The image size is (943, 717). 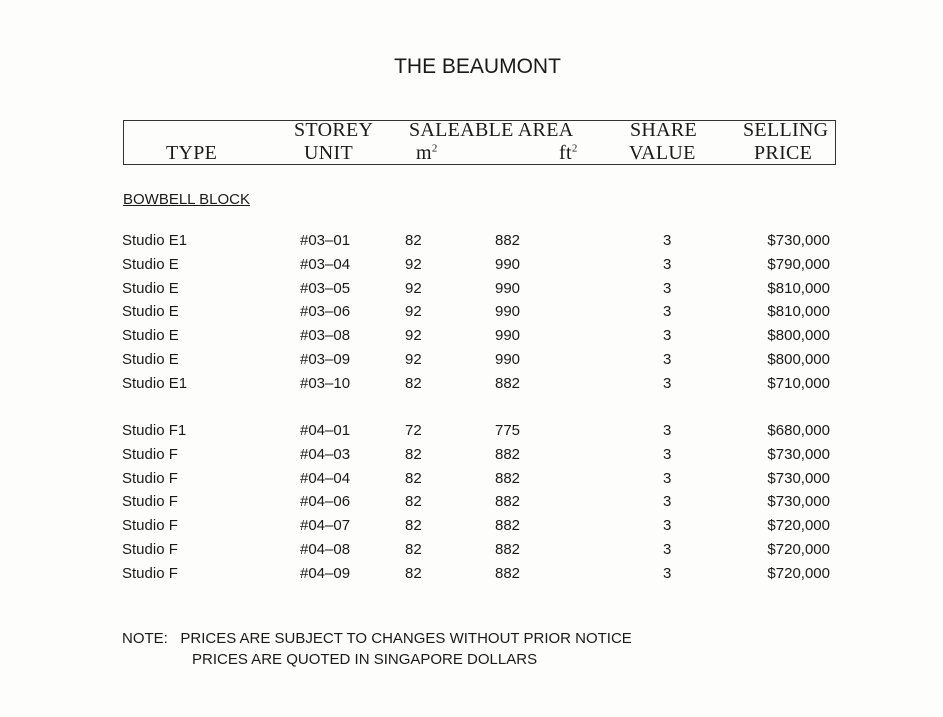 I want to click on header-saleable-area: SALEABLE AREA, so click(x=491, y=130).